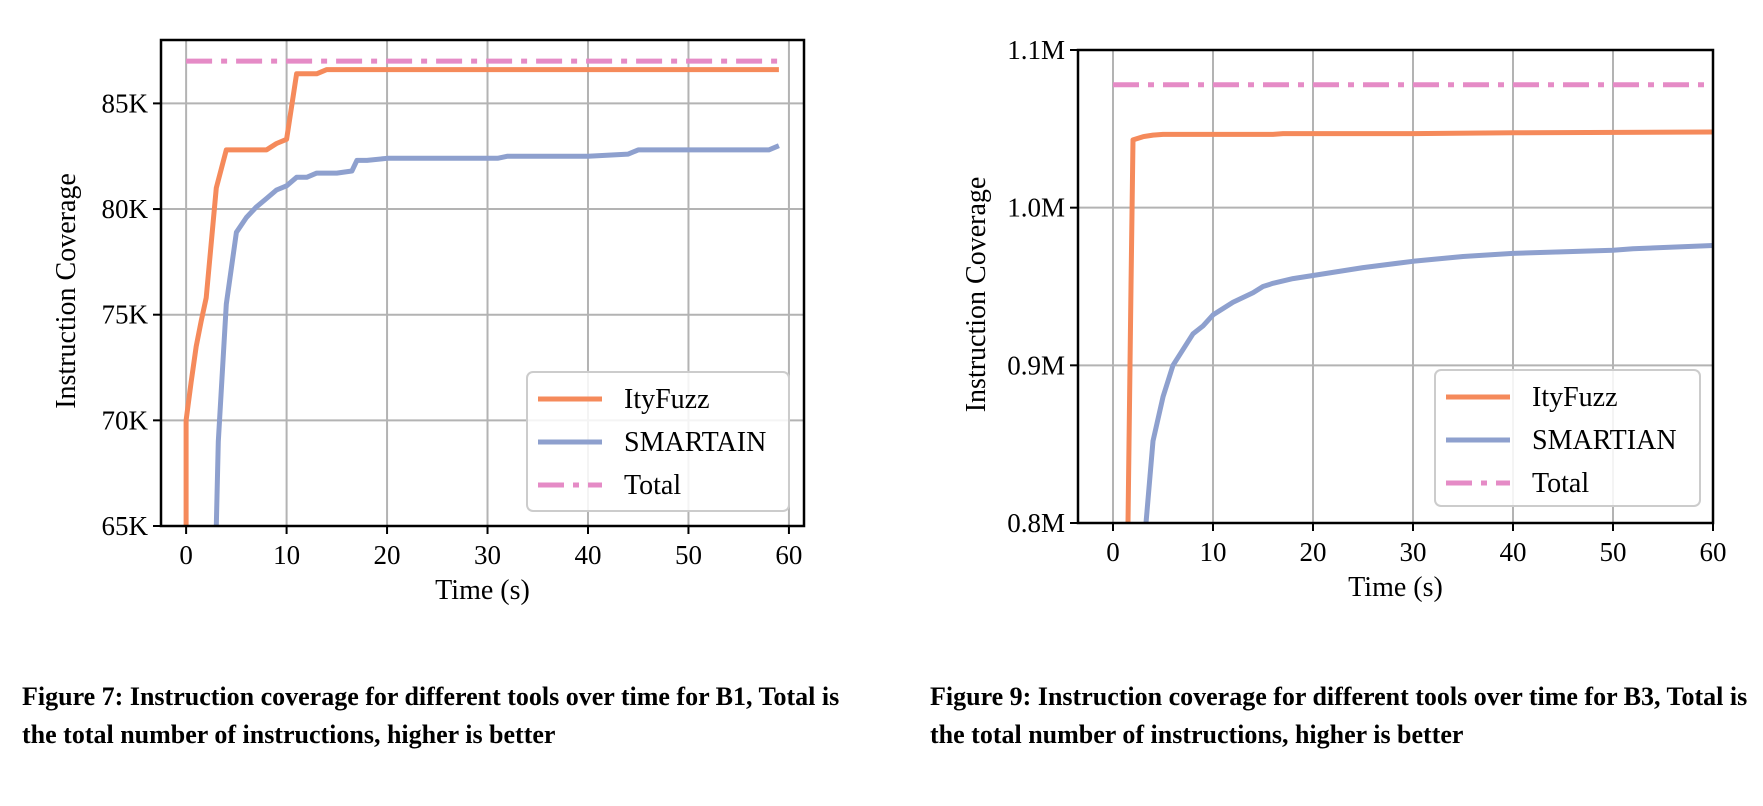 This screenshot has width=1763, height=806. What do you see at coordinates (125, 315) in the screenshot?
I see `y-tick-label: 75K` at bounding box center [125, 315].